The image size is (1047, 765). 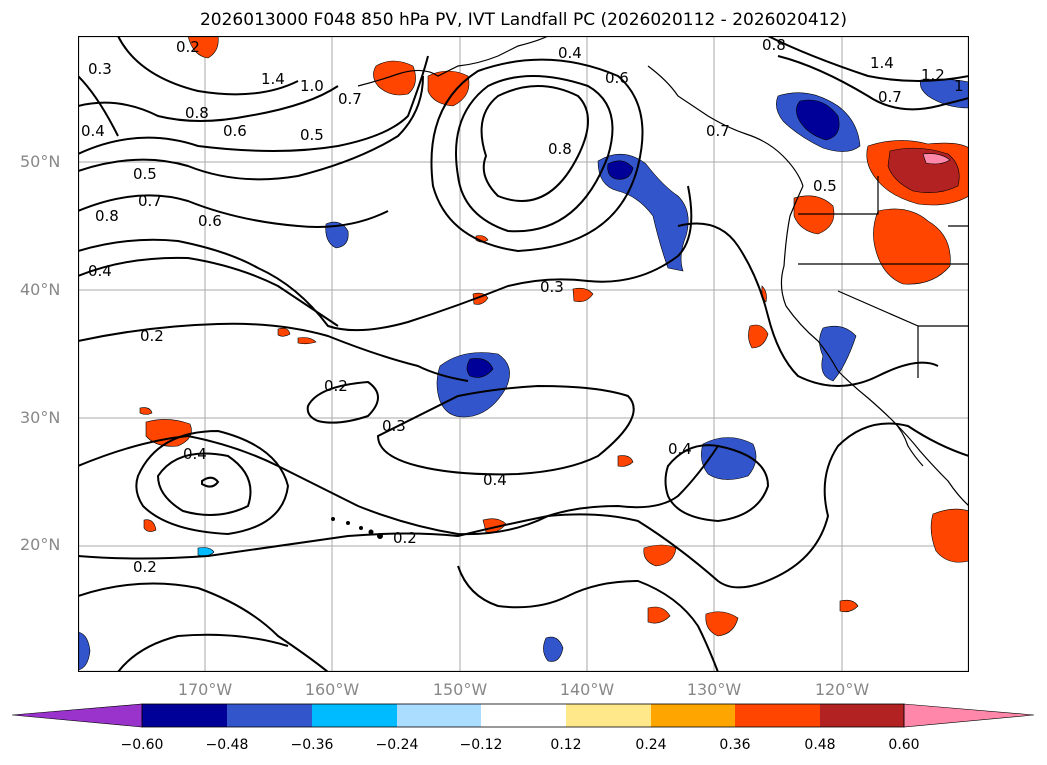 I want to click on us-west-coast, so click(x=874, y=346).